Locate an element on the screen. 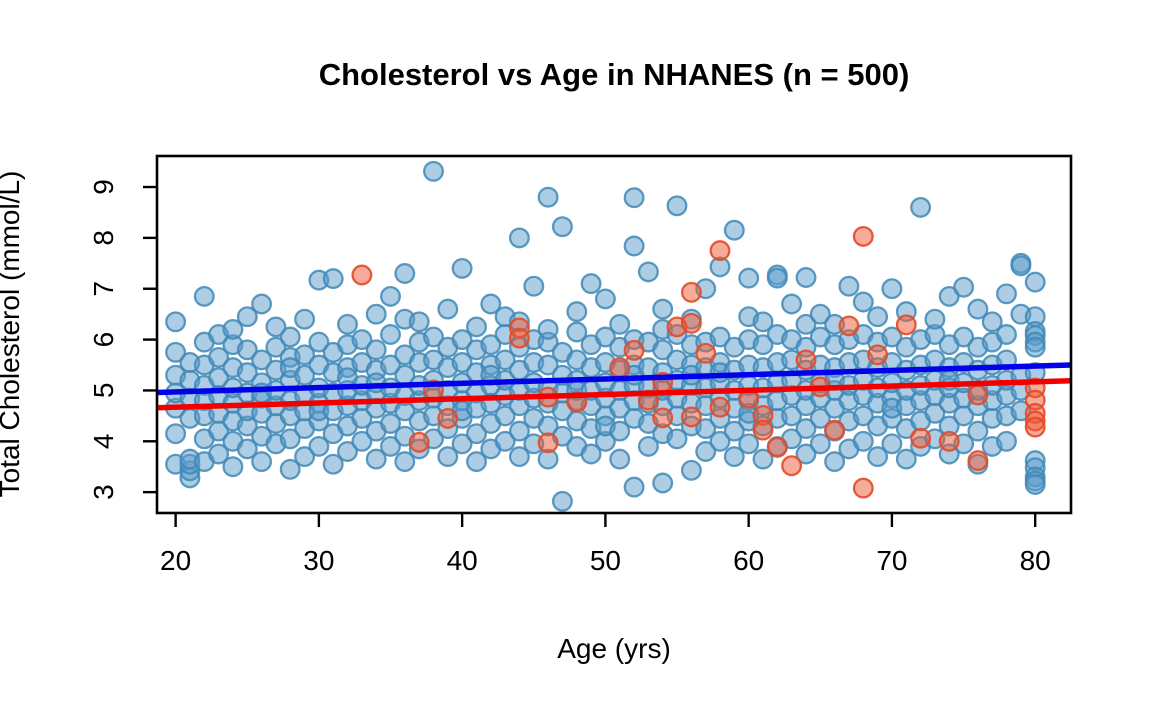 The width and height of the screenshot is (1152, 711). x-axis-title: Age (yrs) is located at coordinates (614, 648).